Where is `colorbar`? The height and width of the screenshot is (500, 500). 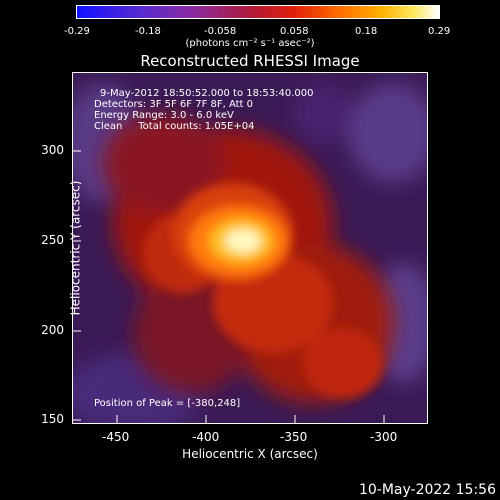 colorbar is located at coordinates (258, 12).